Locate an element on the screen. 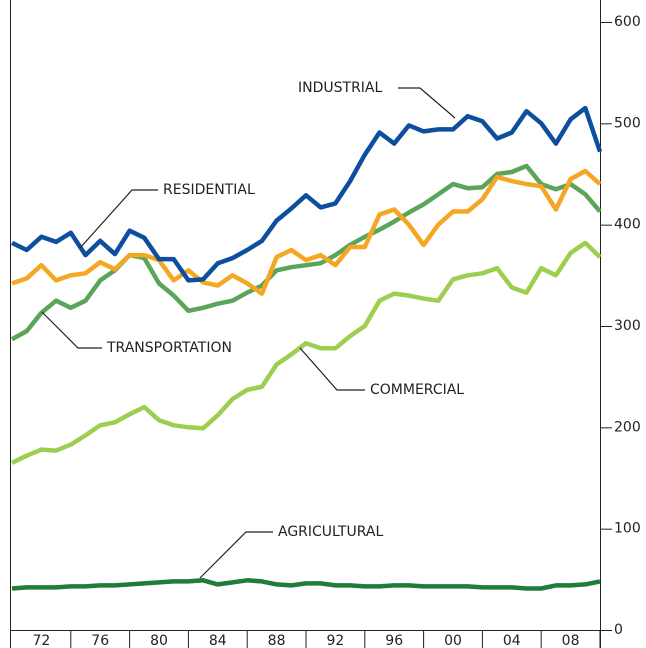  x-tick-label: 00 is located at coordinates (453, 640).